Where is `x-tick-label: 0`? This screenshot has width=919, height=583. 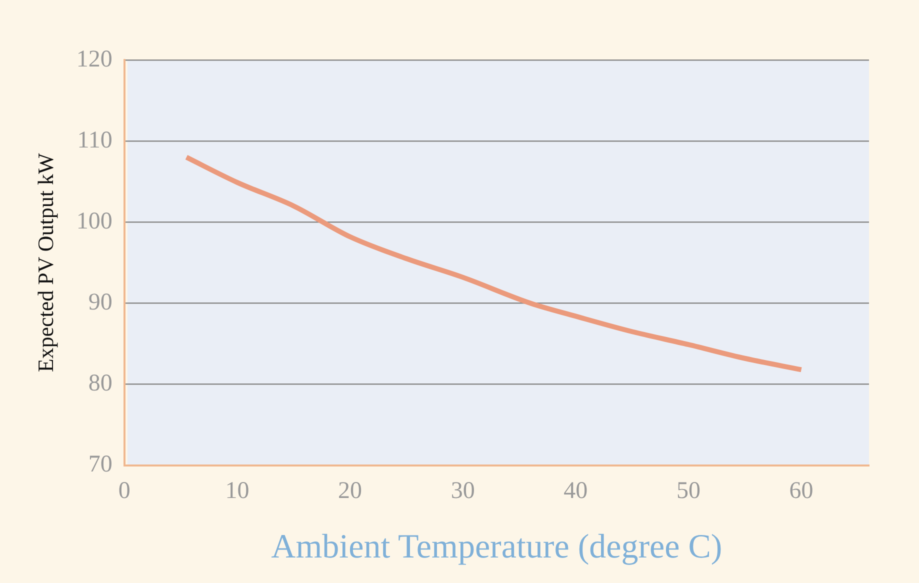 x-tick-label: 0 is located at coordinates (124, 491).